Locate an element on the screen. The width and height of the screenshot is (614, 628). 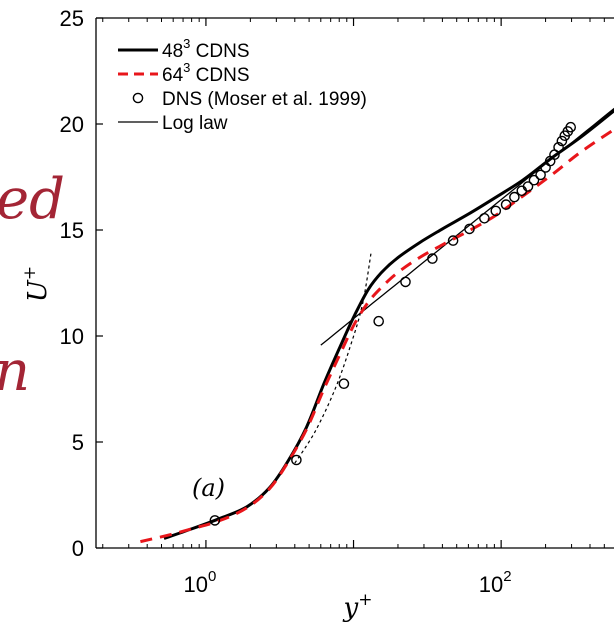
legend-label: 483 CDNS is located at coordinates (206, 49).